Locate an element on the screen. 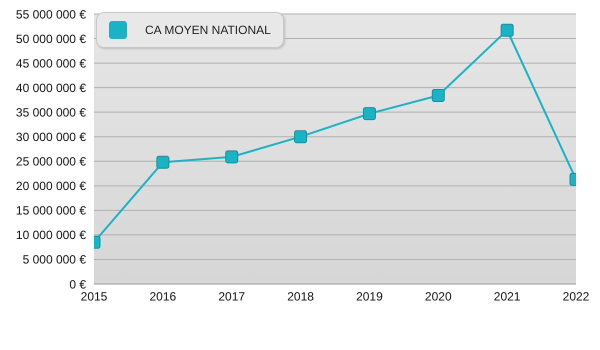 The height and width of the screenshot is (350, 600). x-tick-label: 2017 is located at coordinates (232, 297).